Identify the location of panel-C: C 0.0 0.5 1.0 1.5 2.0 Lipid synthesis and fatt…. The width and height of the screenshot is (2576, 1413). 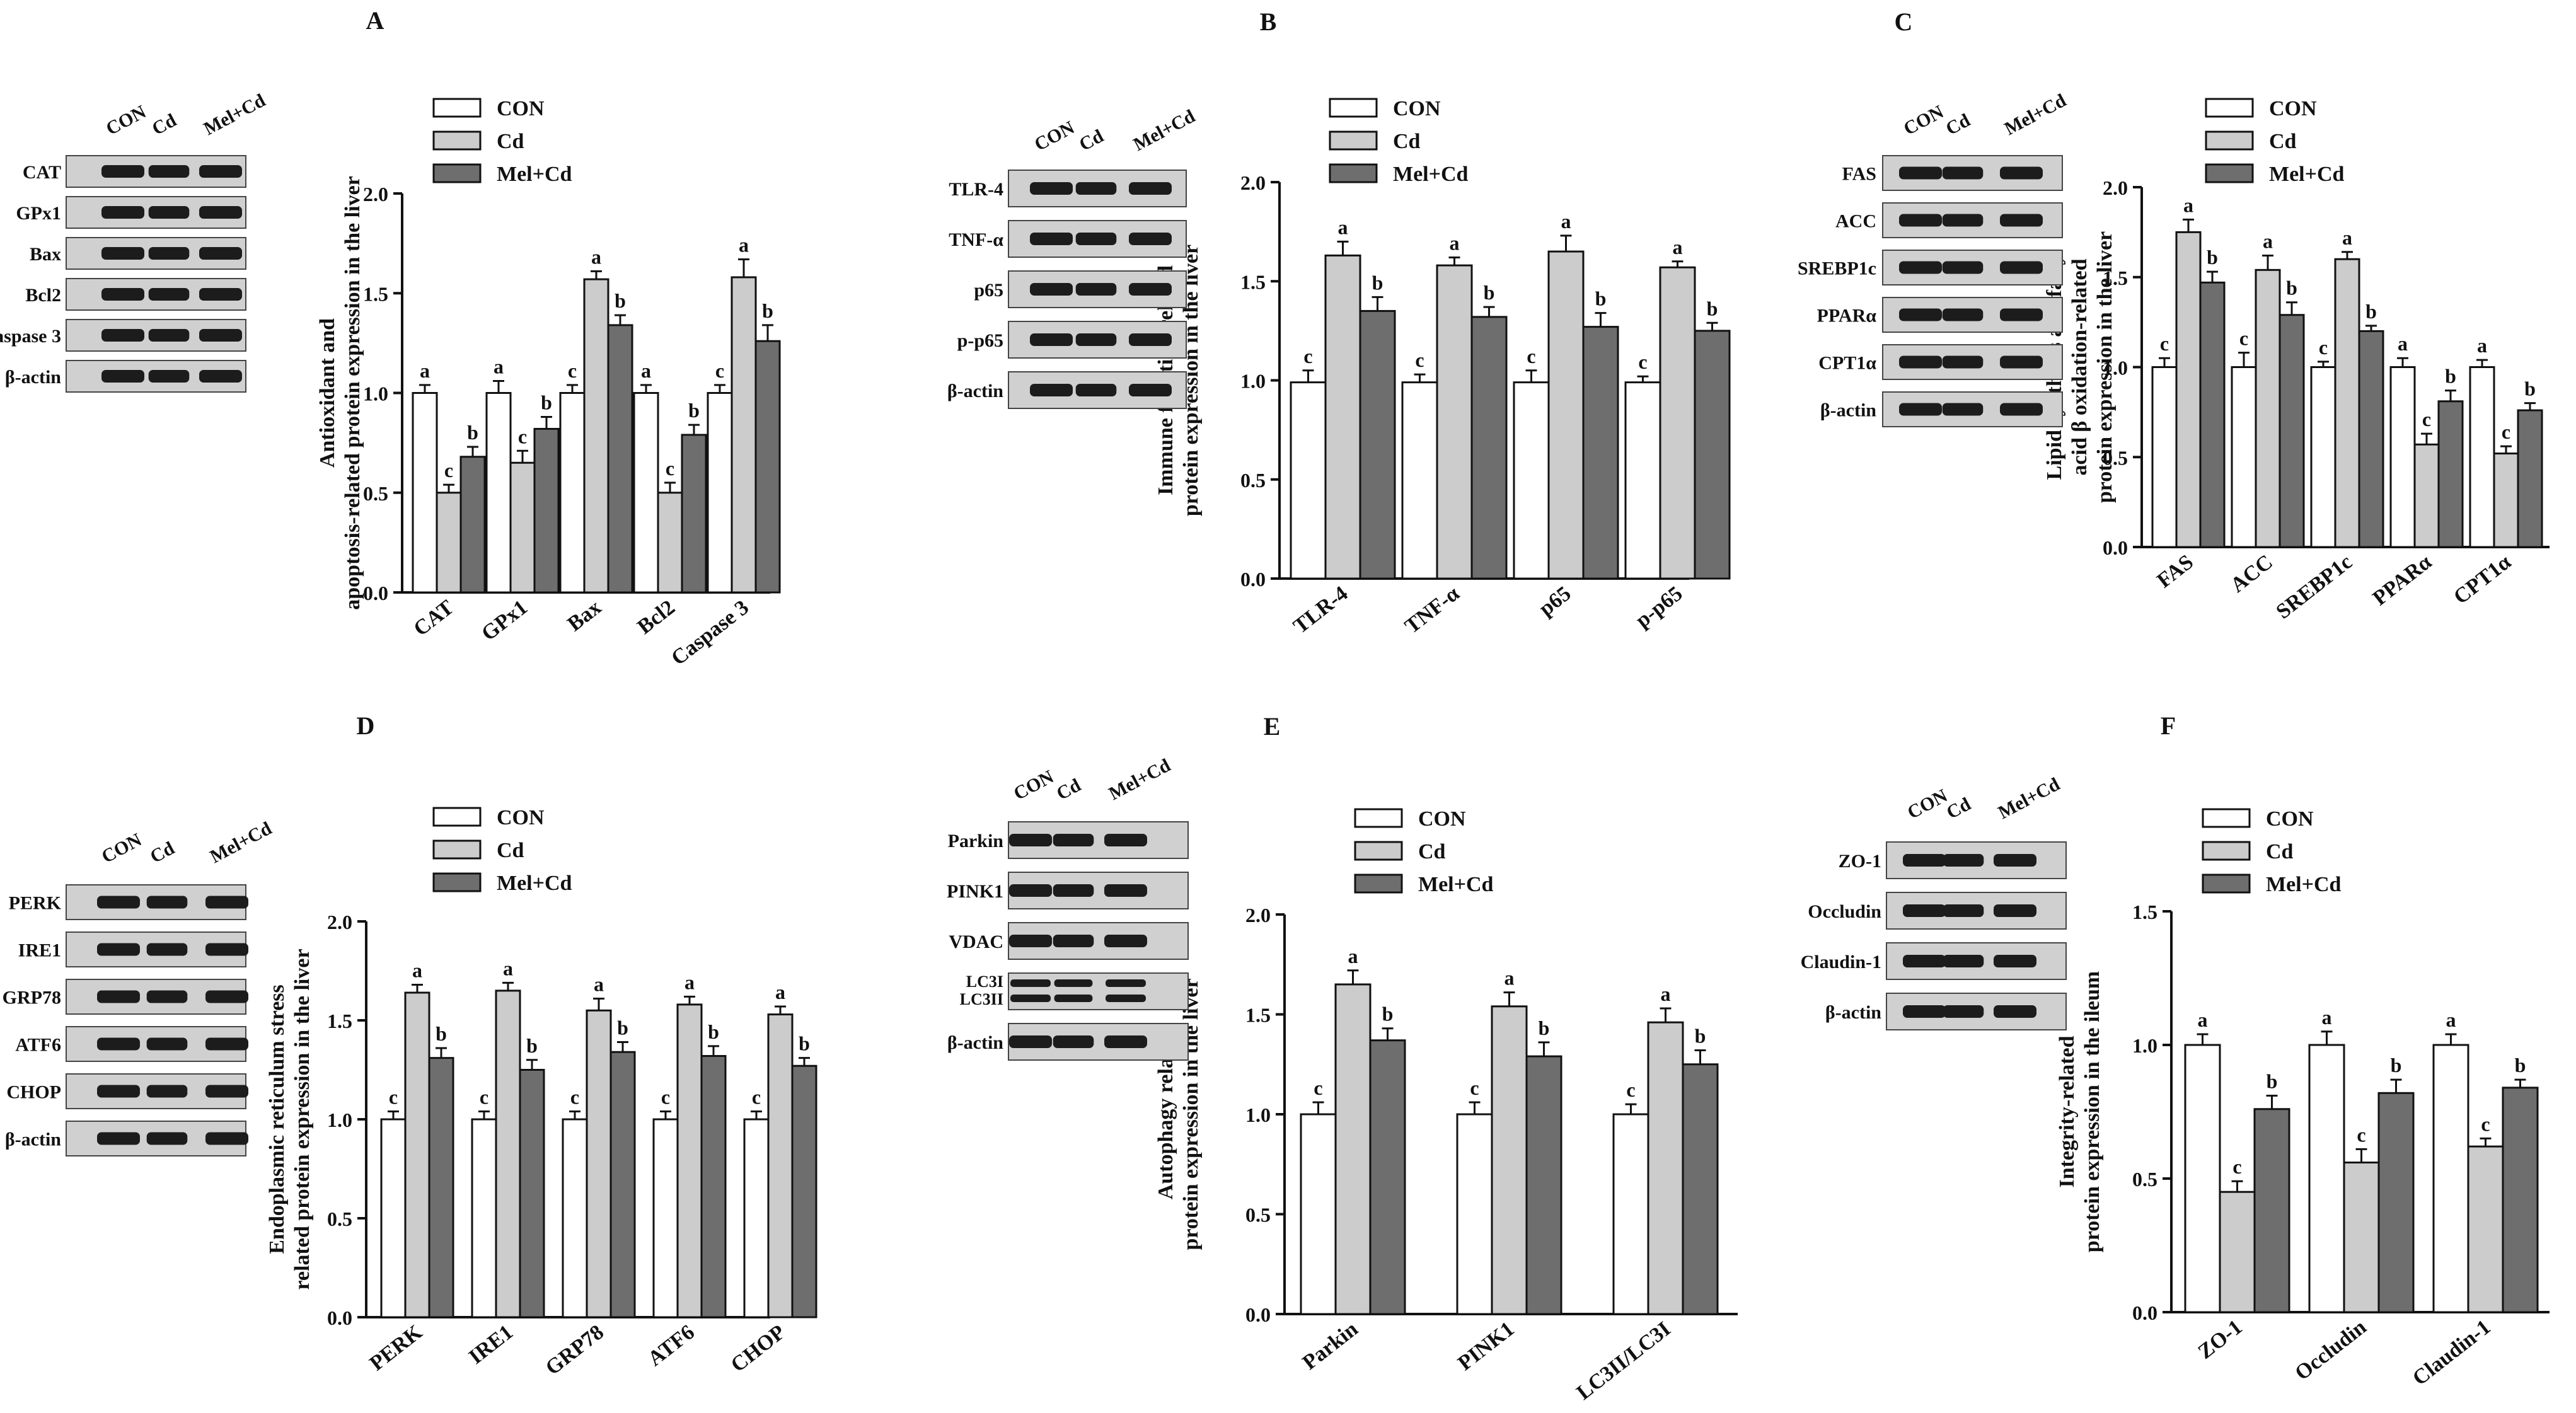
(2174, 316).